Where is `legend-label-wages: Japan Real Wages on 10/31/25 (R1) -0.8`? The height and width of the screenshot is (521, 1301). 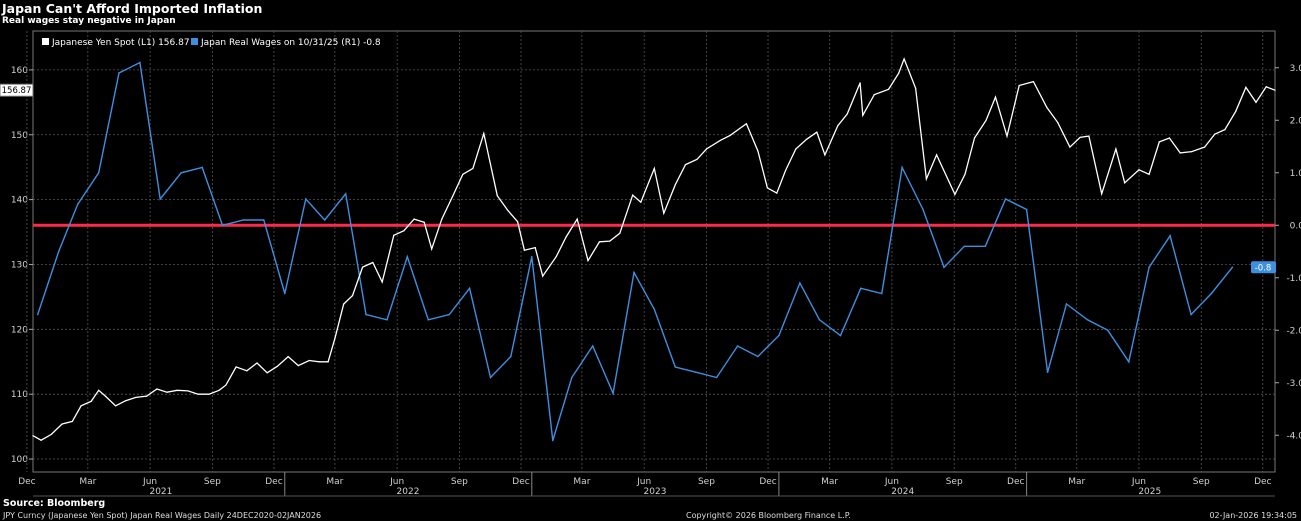 legend-label-wages: Japan Real Wages on 10/31/25 (R1) -0.8 is located at coordinates (290, 43).